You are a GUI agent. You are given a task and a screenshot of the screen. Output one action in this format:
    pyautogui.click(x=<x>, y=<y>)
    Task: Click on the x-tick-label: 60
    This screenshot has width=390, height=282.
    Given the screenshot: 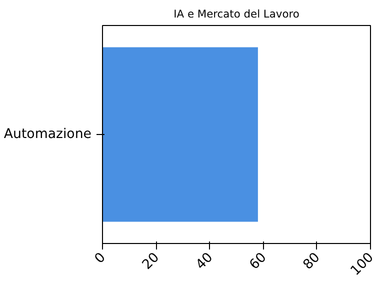 What is the action you would take?
    pyautogui.click(x=258, y=261)
    